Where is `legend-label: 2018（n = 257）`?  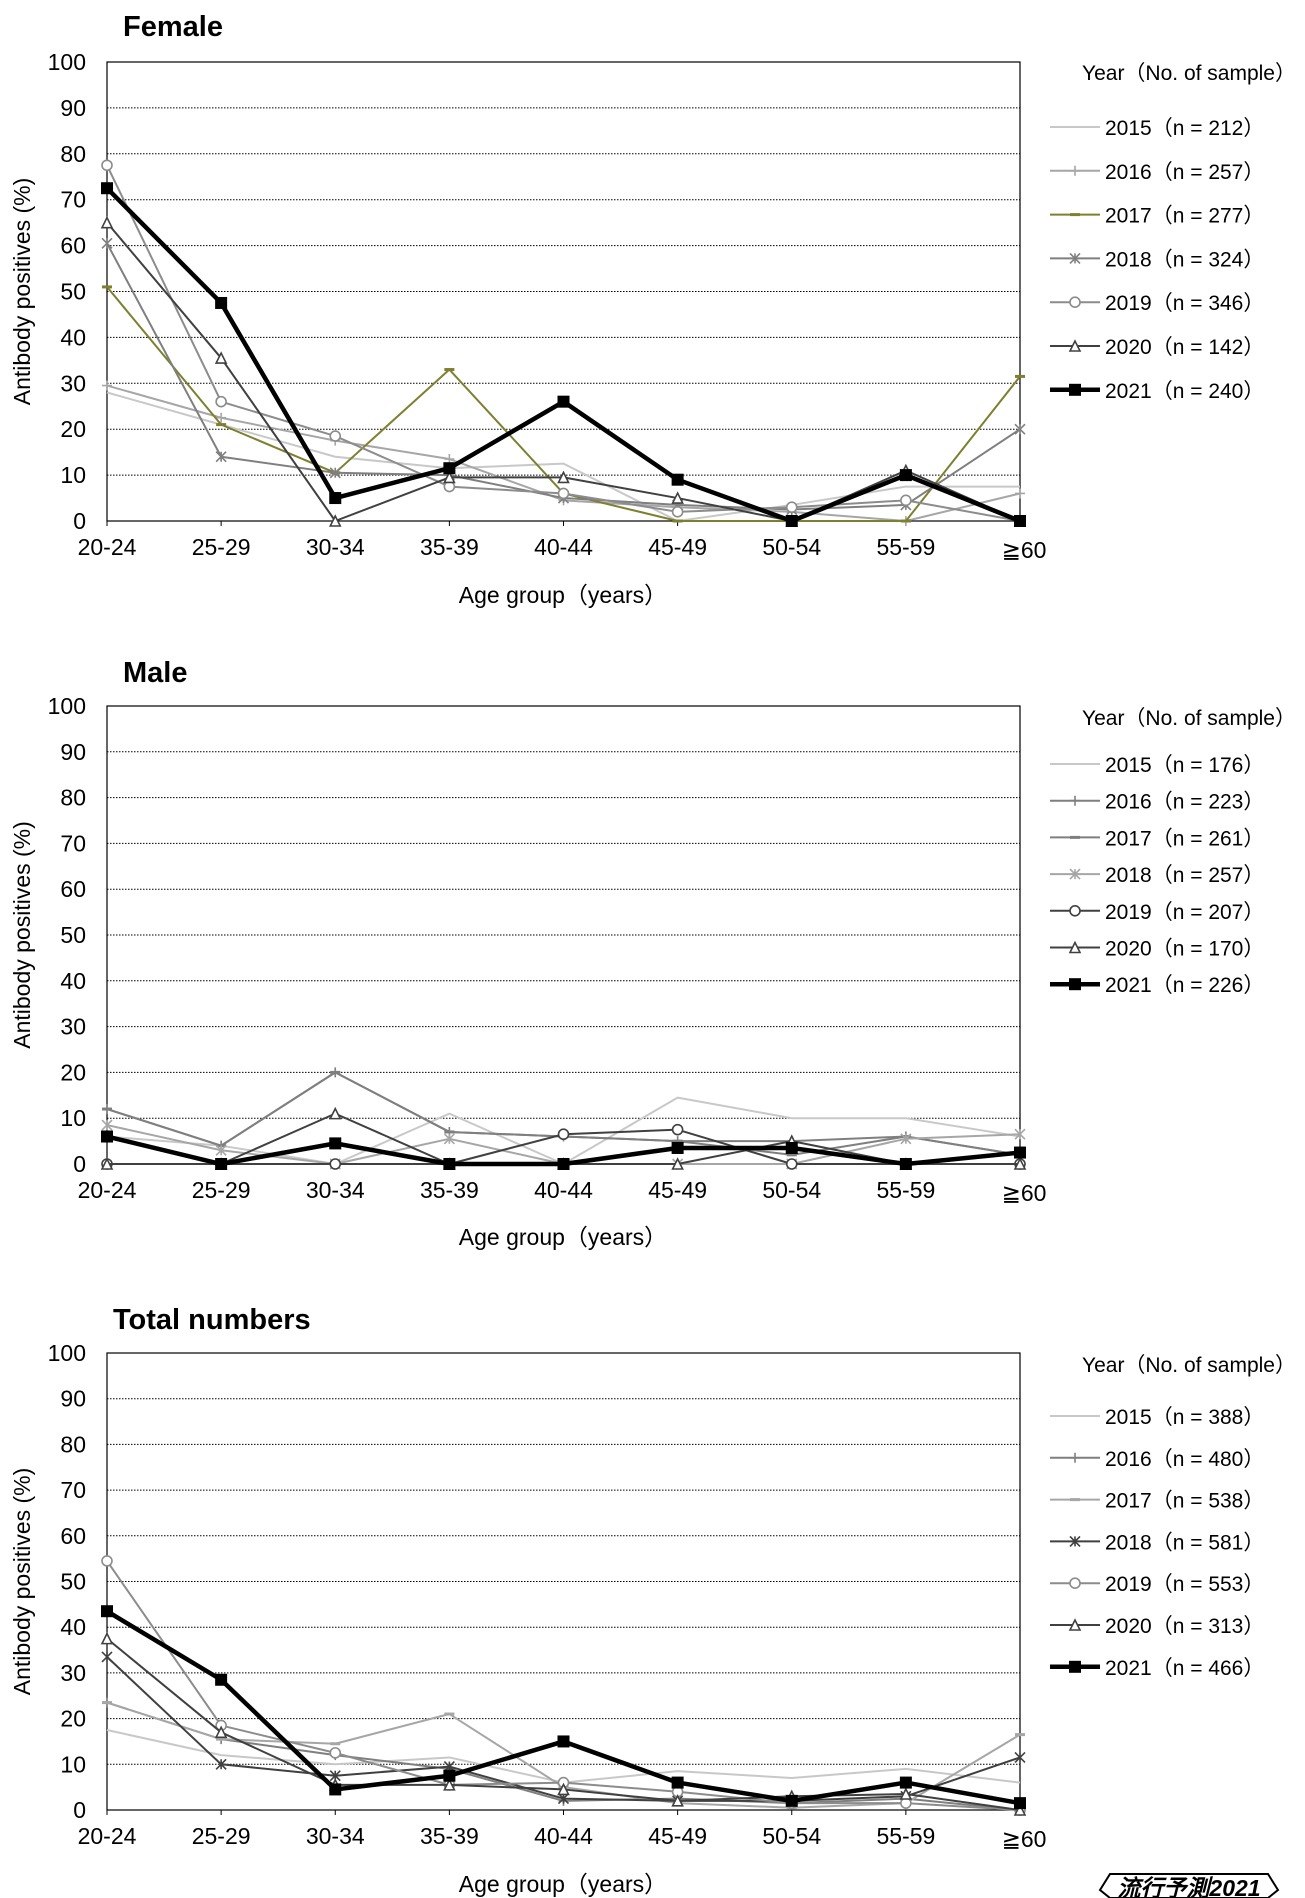 legend-label: 2018（n = 257） is located at coordinates (1184, 875).